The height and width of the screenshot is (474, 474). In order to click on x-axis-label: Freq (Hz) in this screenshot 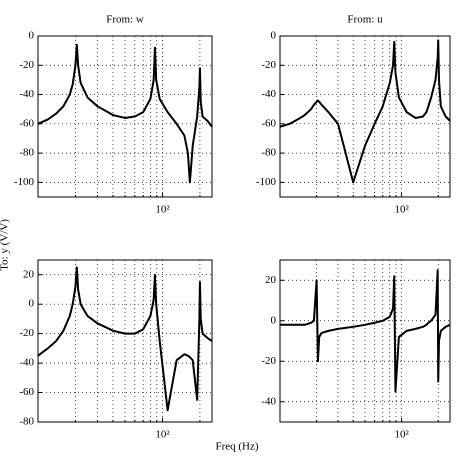, I will do `click(236, 447)`.